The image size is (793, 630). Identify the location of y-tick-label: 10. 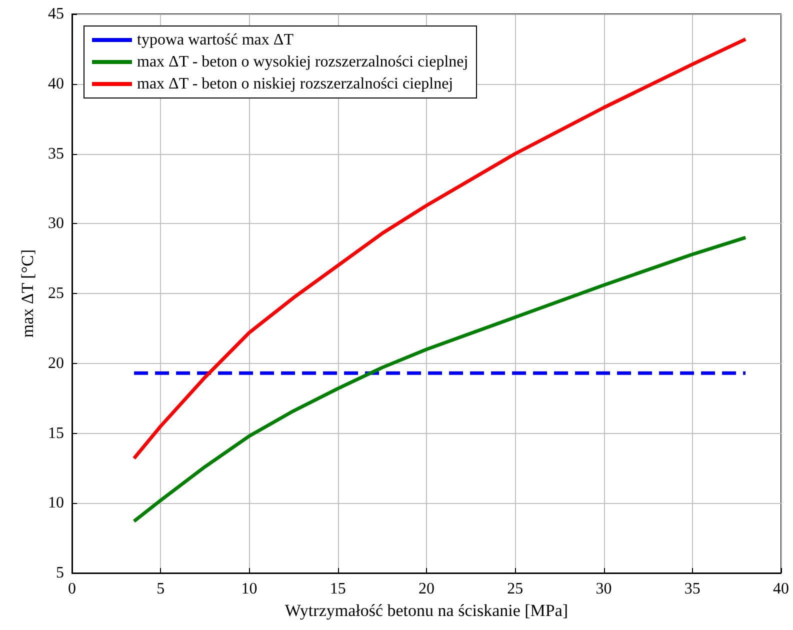
(56, 503).